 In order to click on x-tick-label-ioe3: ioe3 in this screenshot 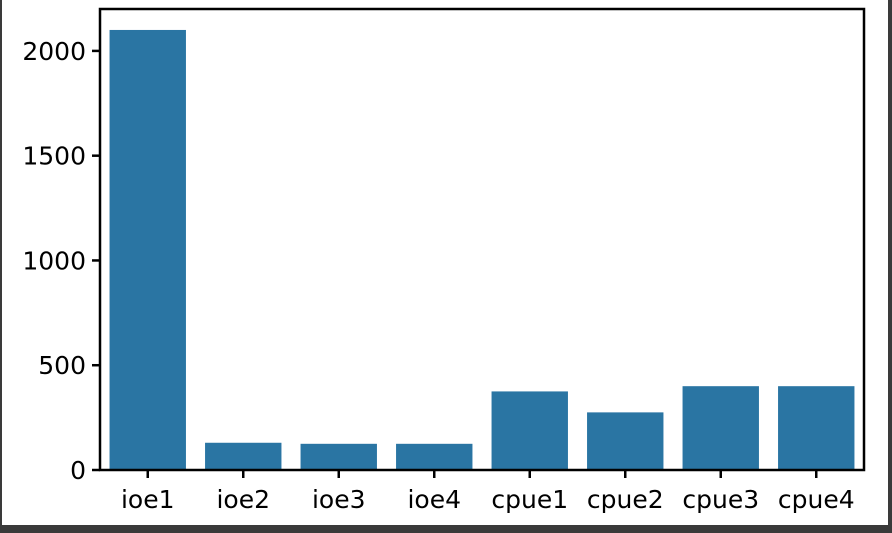, I will do `click(339, 499)`.